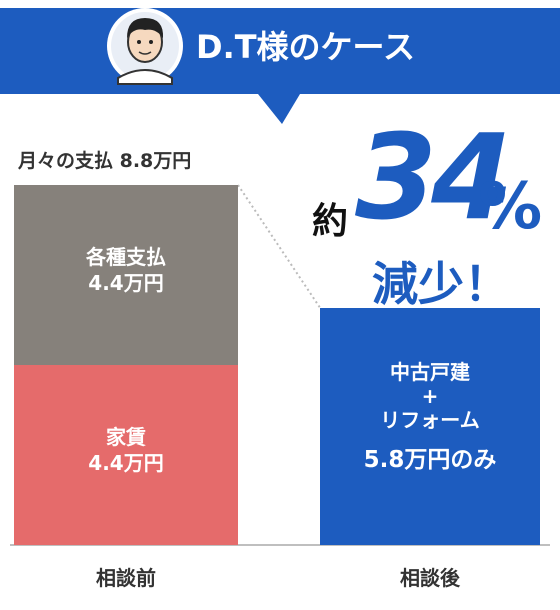 The image size is (560, 610). What do you see at coordinates (145, 46) in the screenshot?
I see `avatar` at bounding box center [145, 46].